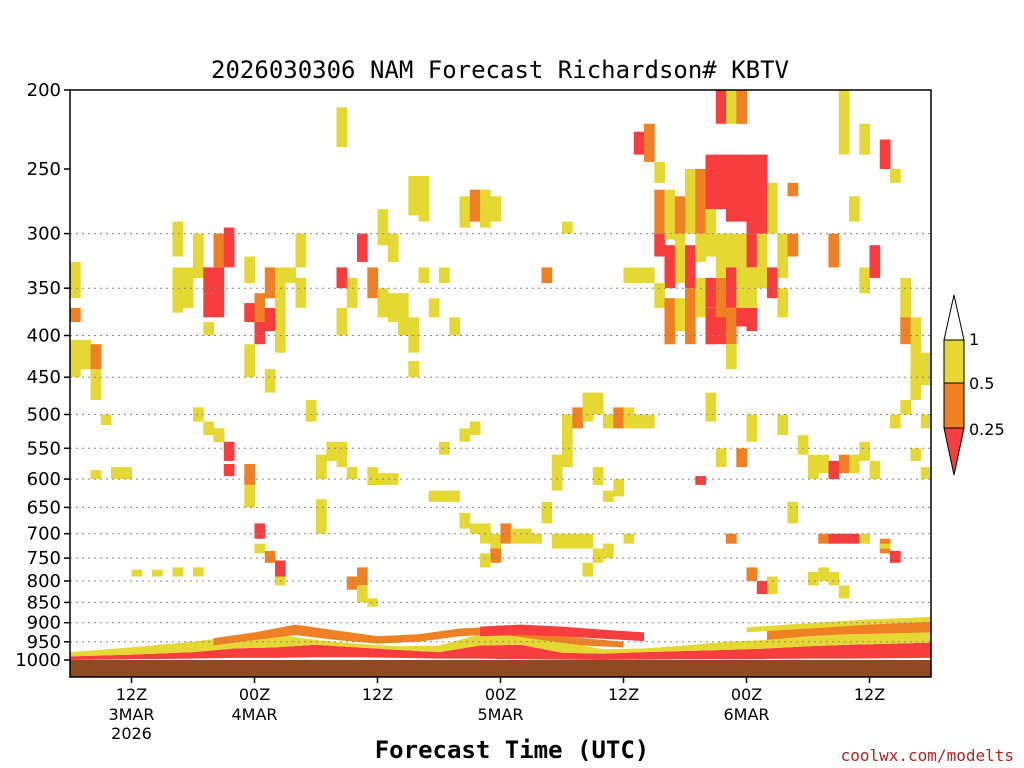  I want to click on y-tick-label: 850, so click(44, 602).